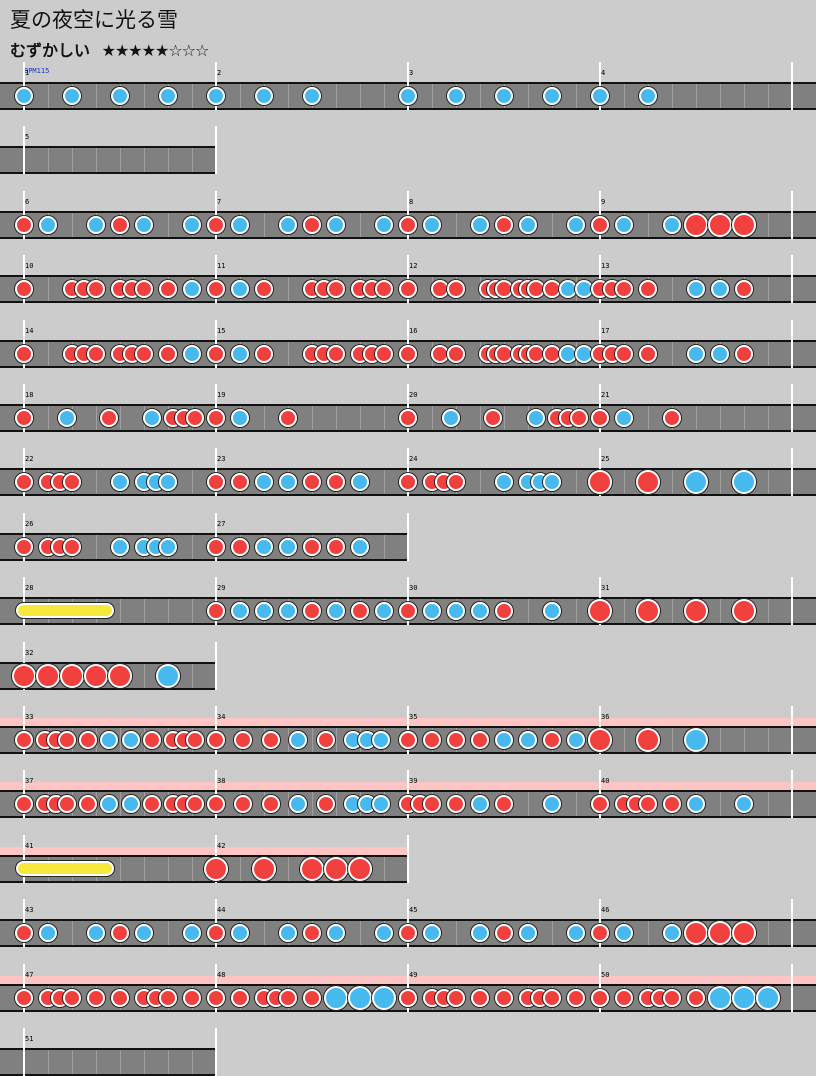 The image size is (816, 1076). Describe the element at coordinates (411, 73) in the screenshot. I see `measure-number: 3` at that location.